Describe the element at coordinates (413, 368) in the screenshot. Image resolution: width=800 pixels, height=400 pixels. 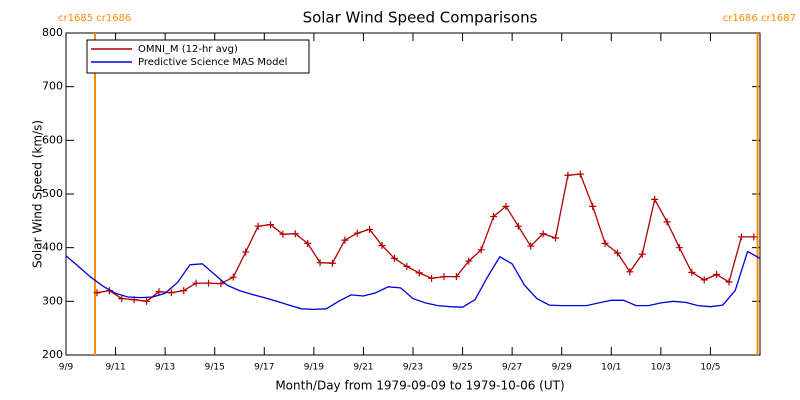
I see `x-tick-label: 9/23` at that location.